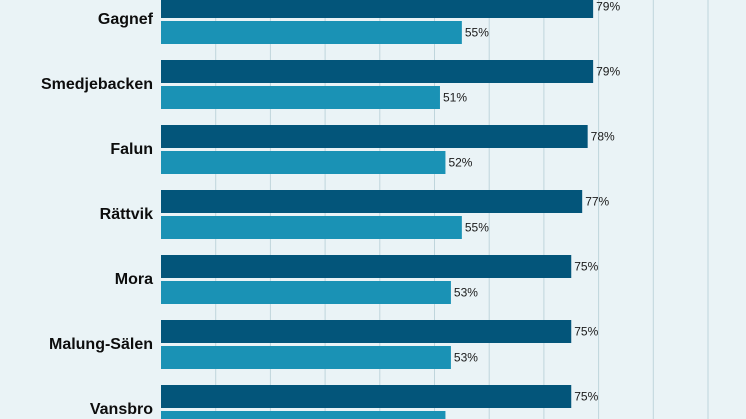 Image resolution: width=746 pixels, height=419 pixels. What do you see at coordinates (603, 137) in the screenshot?
I see `value-label: 78%` at bounding box center [603, 137].